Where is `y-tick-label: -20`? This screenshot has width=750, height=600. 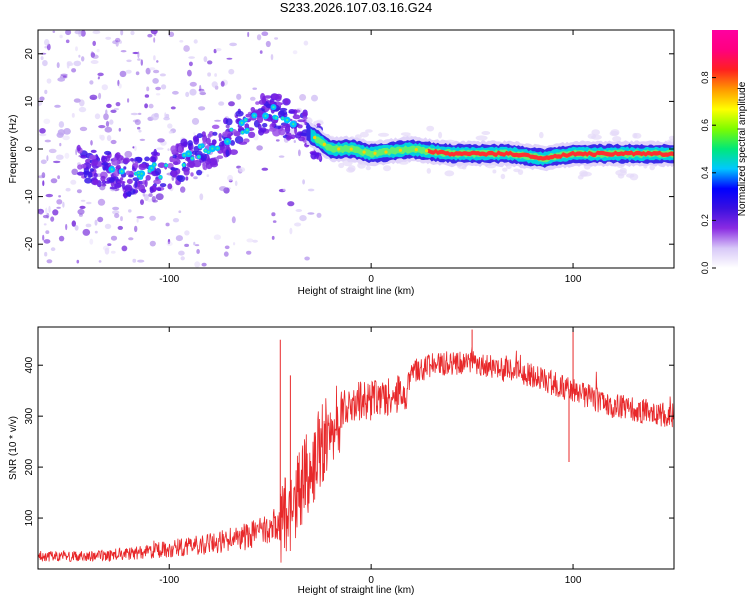
y-tick-label: -20 is located at coordinates (29, 244).